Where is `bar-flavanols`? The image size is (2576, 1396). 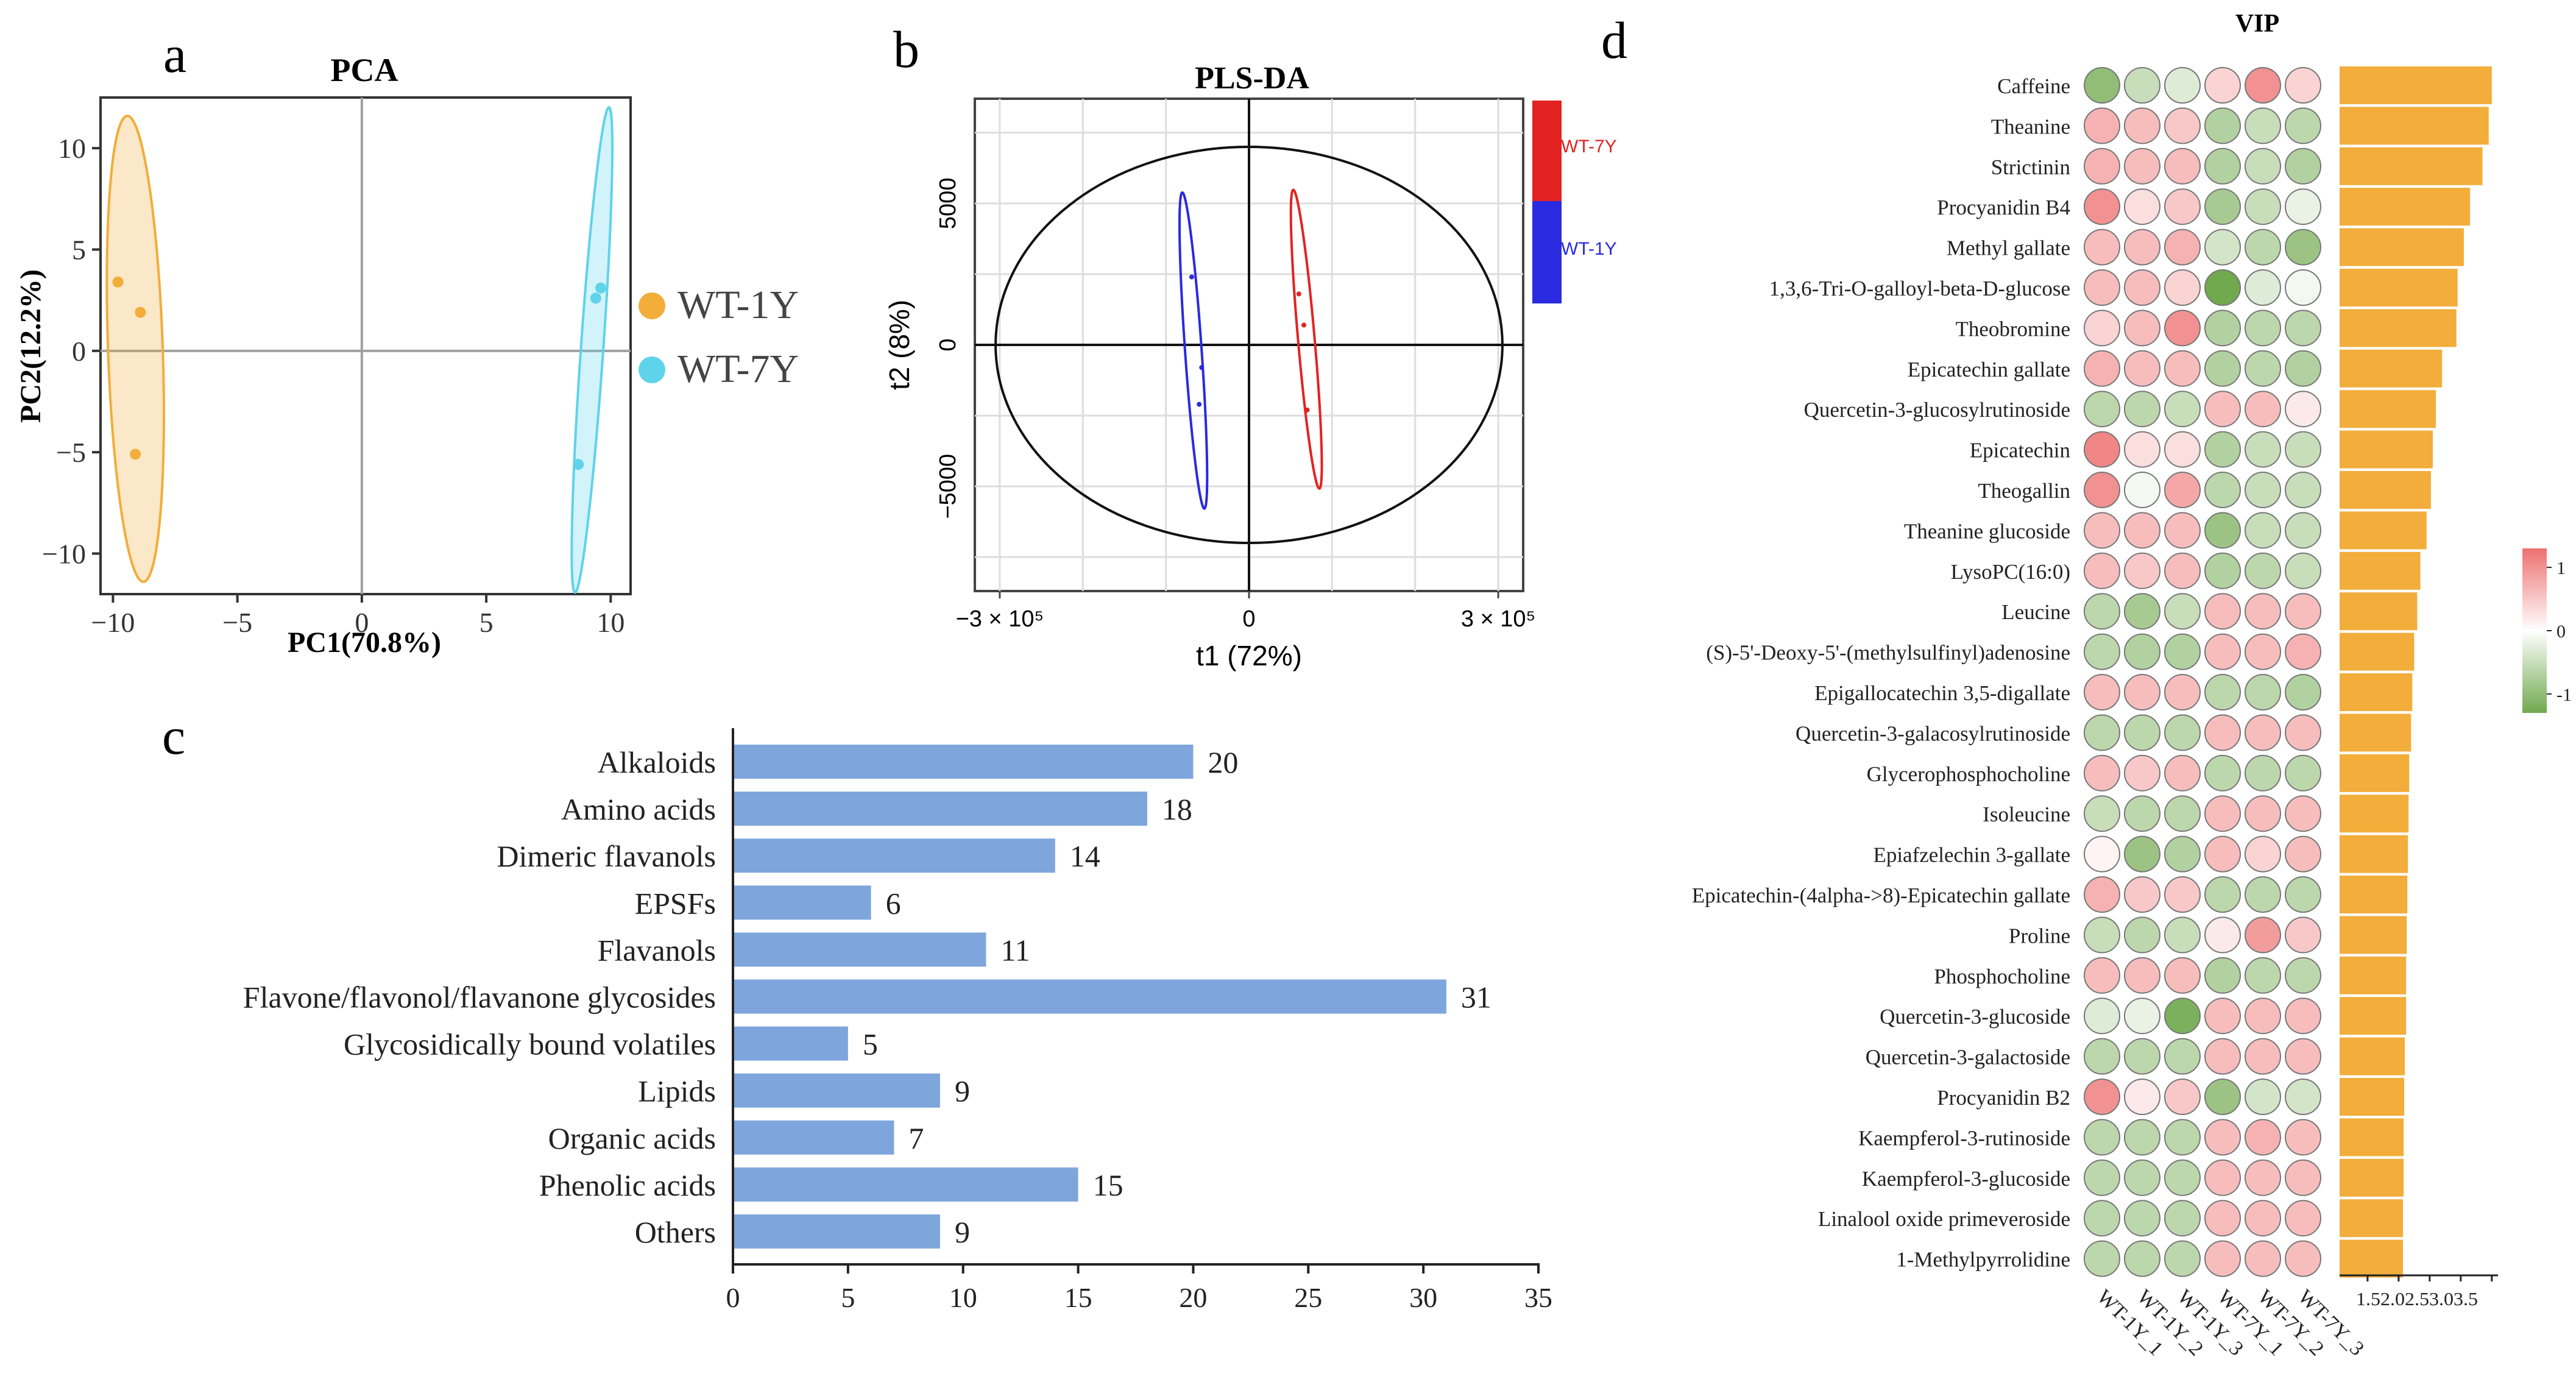 bar-flavanols is located at coordinates (859, 949).